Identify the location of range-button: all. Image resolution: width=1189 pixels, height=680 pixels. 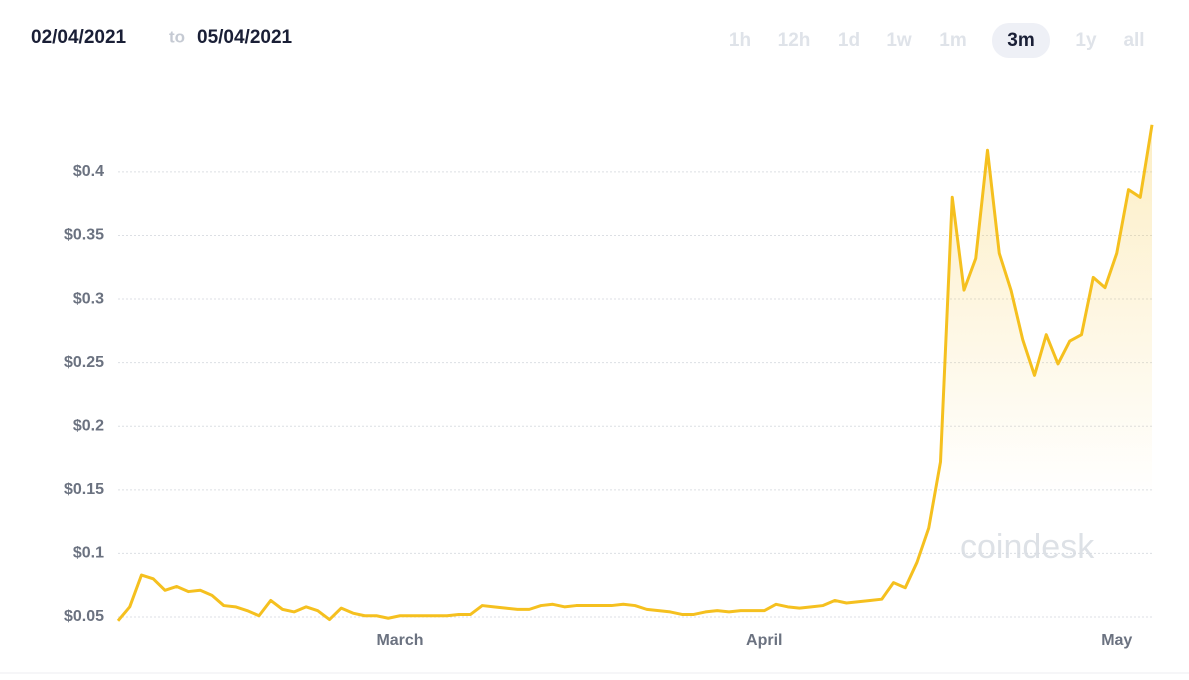
(1133, 40).